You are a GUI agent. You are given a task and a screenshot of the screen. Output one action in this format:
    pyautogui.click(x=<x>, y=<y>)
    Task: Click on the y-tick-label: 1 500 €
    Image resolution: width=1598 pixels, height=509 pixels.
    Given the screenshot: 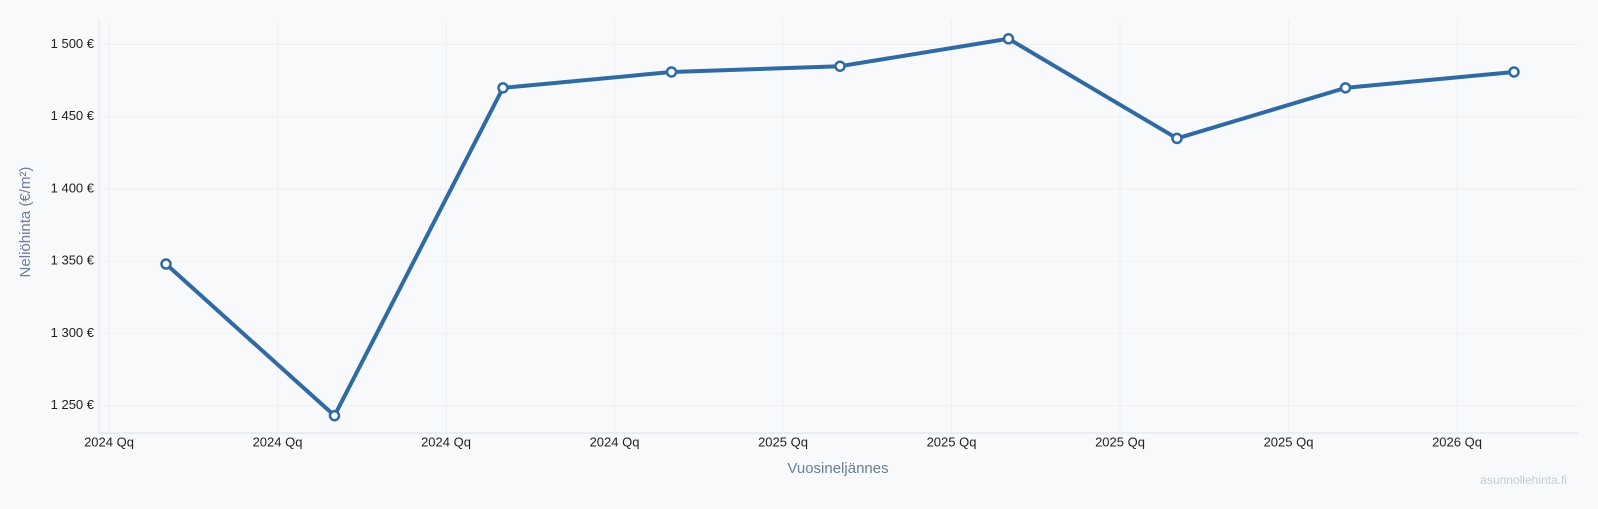 What is the action you would take?
    pyautogui.click(x=73, y=43)
    